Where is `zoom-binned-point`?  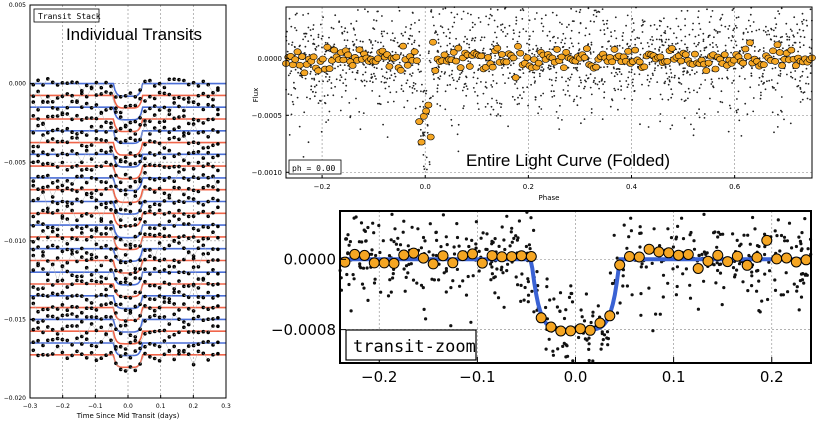
zoom-binned-point is located at coordinates (777, 259).